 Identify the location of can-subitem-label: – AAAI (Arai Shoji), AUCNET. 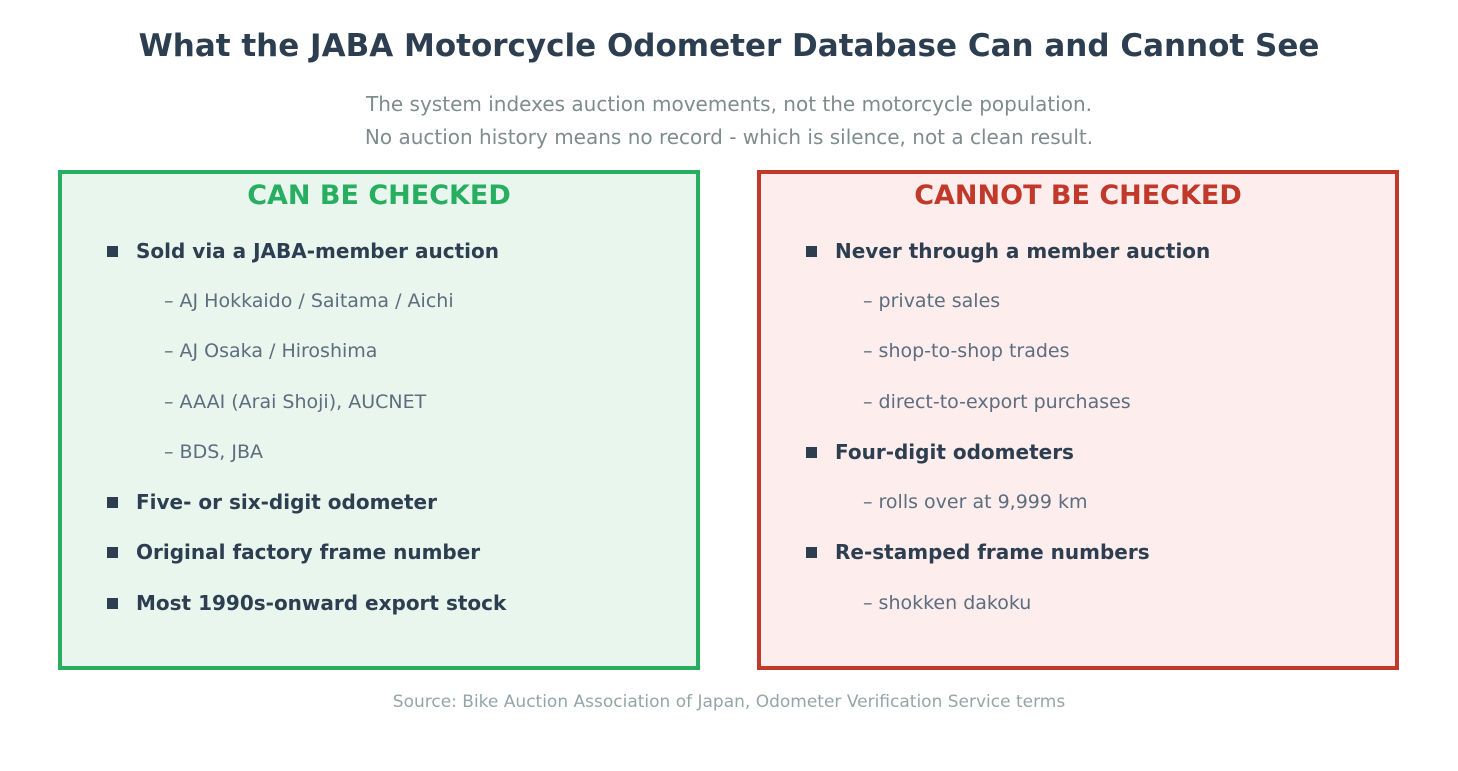
(295, 402).